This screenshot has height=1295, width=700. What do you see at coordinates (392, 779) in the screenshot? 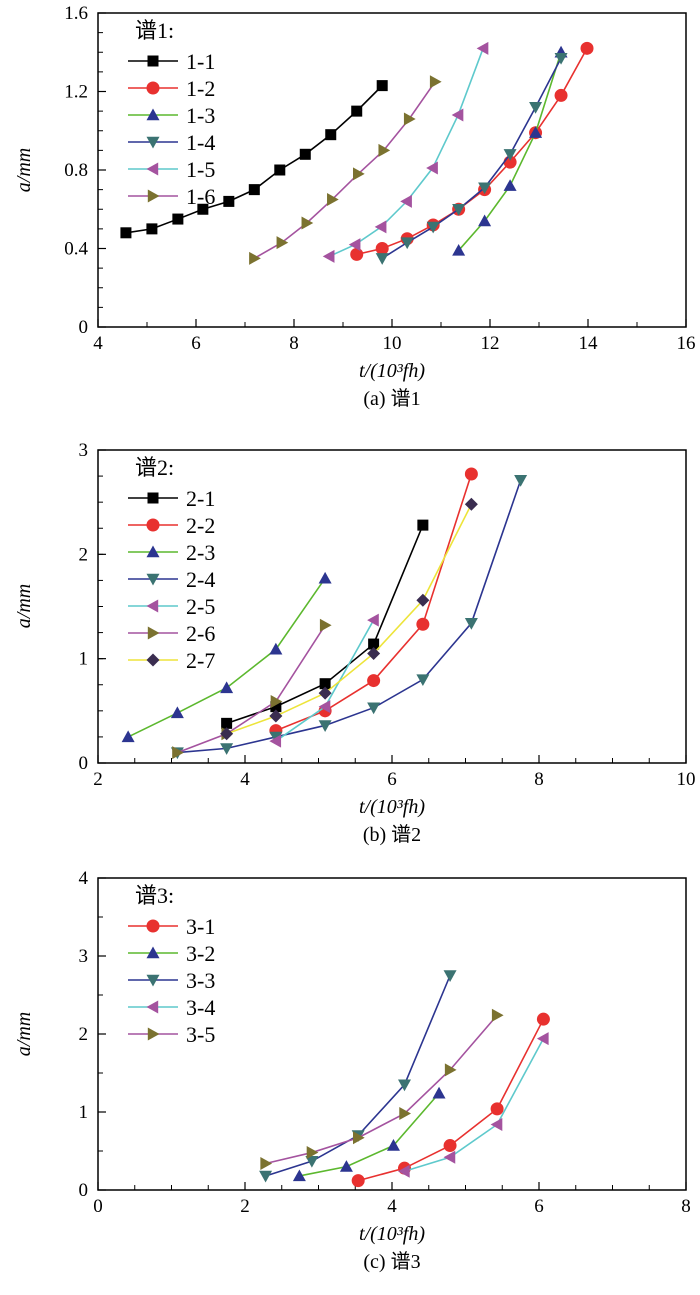
I see `x-tick-label: 6` at bounding box center [392, 779].